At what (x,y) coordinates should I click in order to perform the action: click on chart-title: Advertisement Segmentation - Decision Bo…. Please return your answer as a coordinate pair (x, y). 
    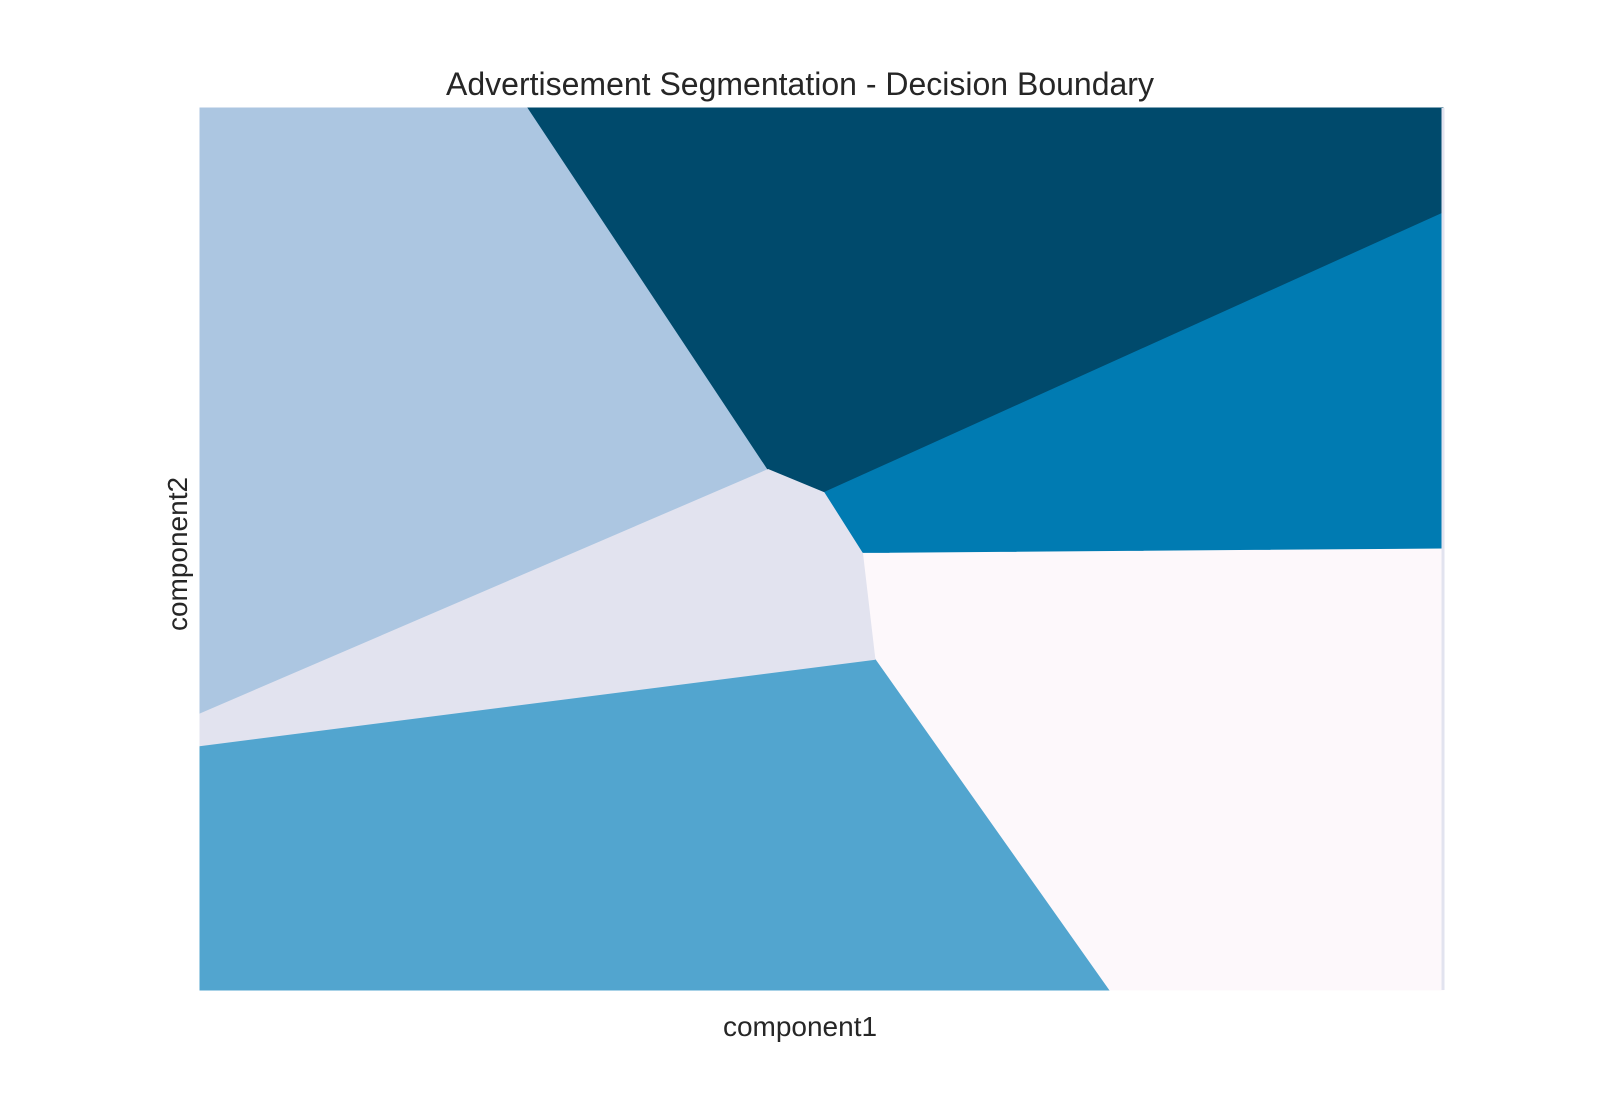
    Looking at the image, I should click on (800, 84).